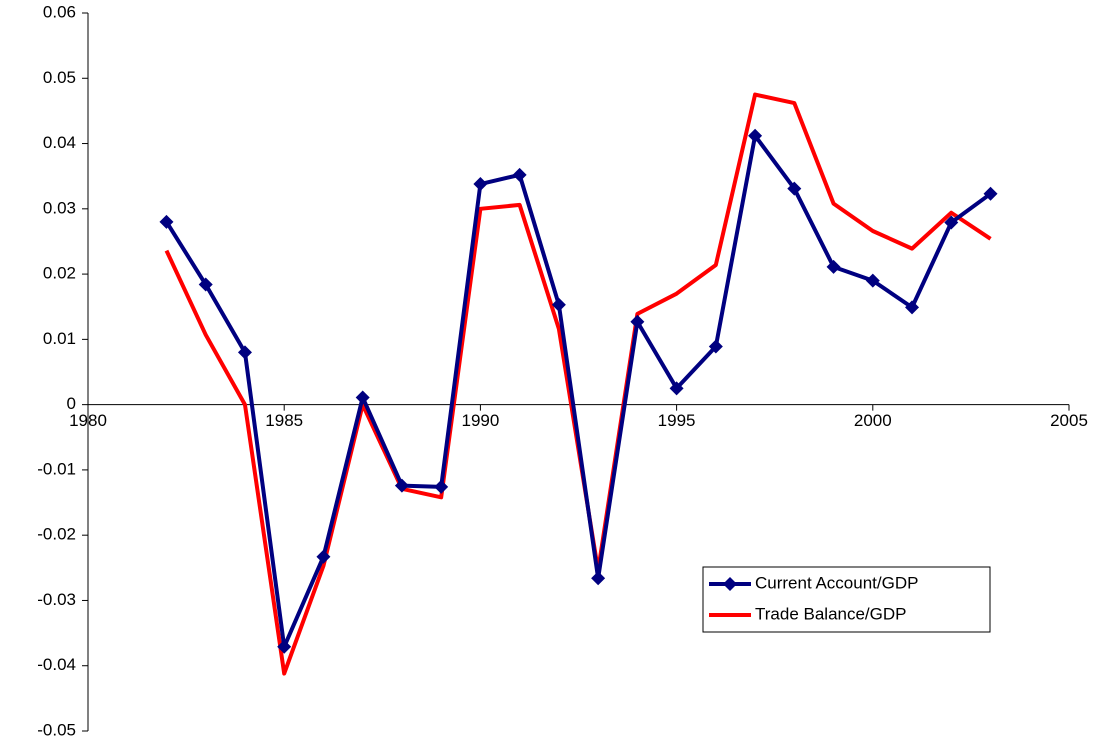 The width and height of the screenshot is (1102, 742). What do you see at coordinates (677, 420) in the screenshot?
I see `x-tick-label: 1995` at bounding box center [677, 420].